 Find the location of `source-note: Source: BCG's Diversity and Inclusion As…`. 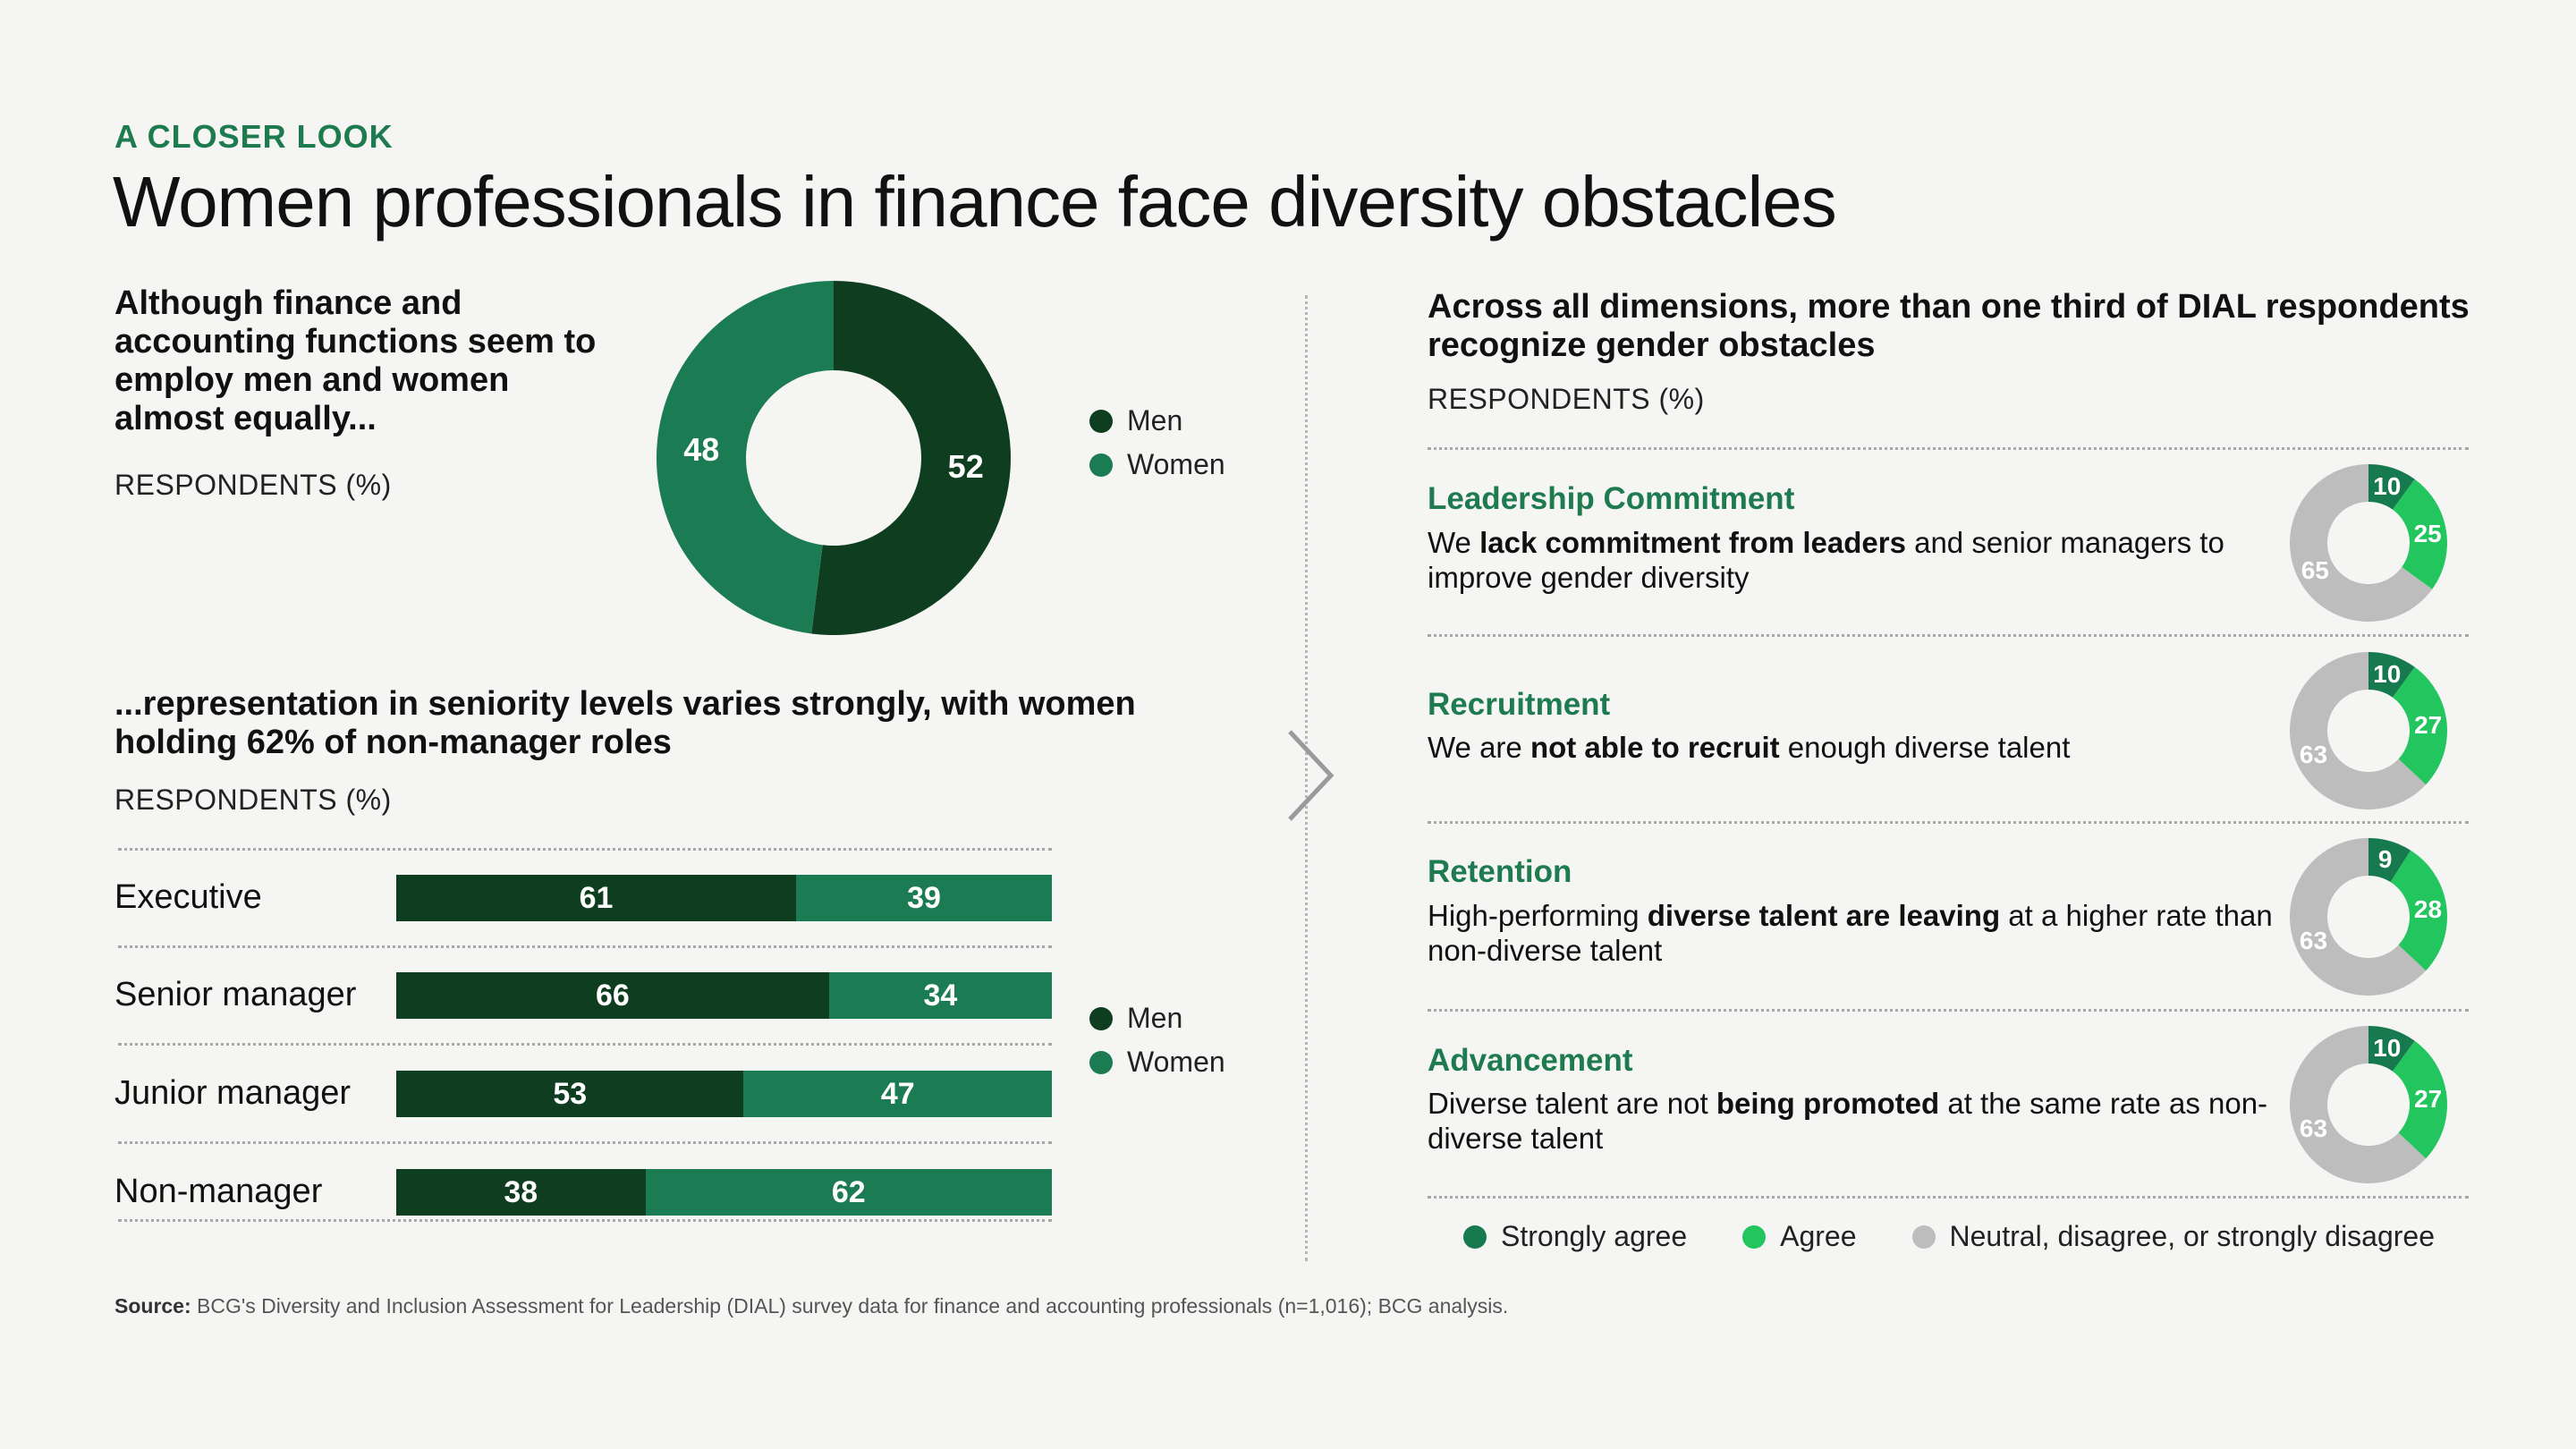

source-note: Source: BCG's Diversity and Inclusion As… is located at coordinates (811, 1306).